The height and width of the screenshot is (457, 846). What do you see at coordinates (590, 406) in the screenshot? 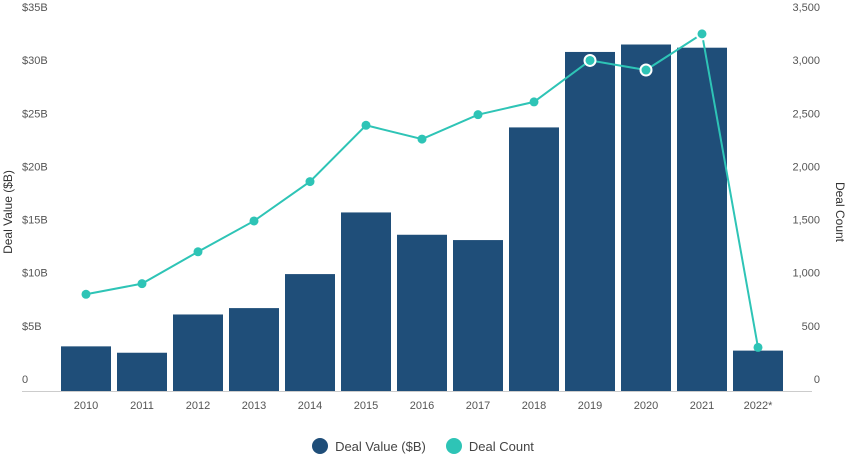
I see `x-tick-label: 2019` at bounding box center [590, 406].